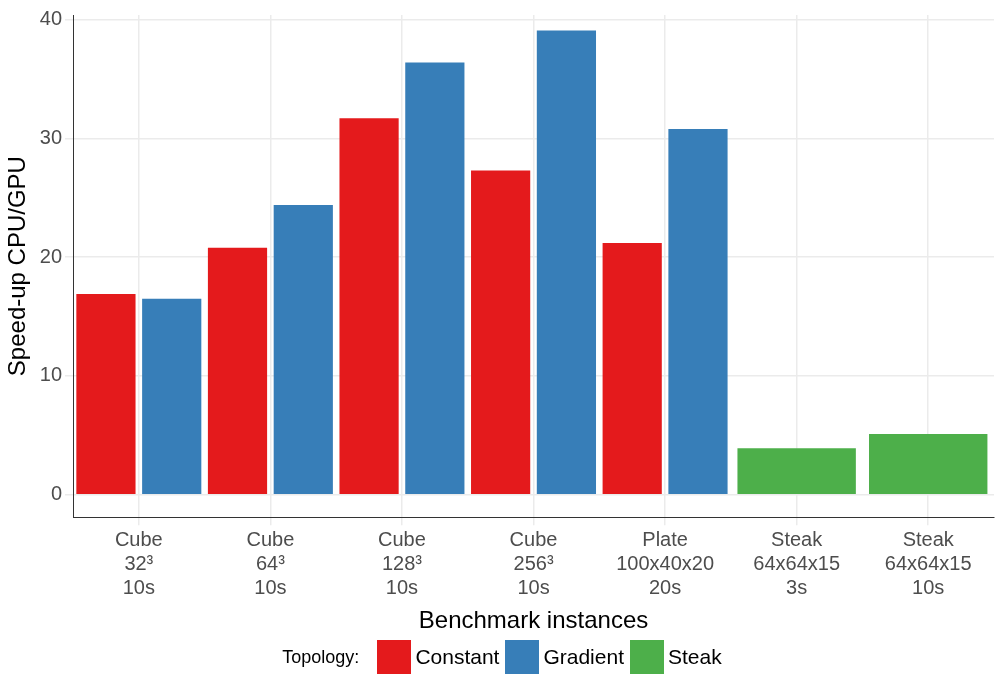 The height and width of the screenshot is (699, 1004). What do you see at coordinates (533, 562) in the screenshot?
I see `x-tick-label: Cube 256³ 10s` at bounding box center [533, 562].